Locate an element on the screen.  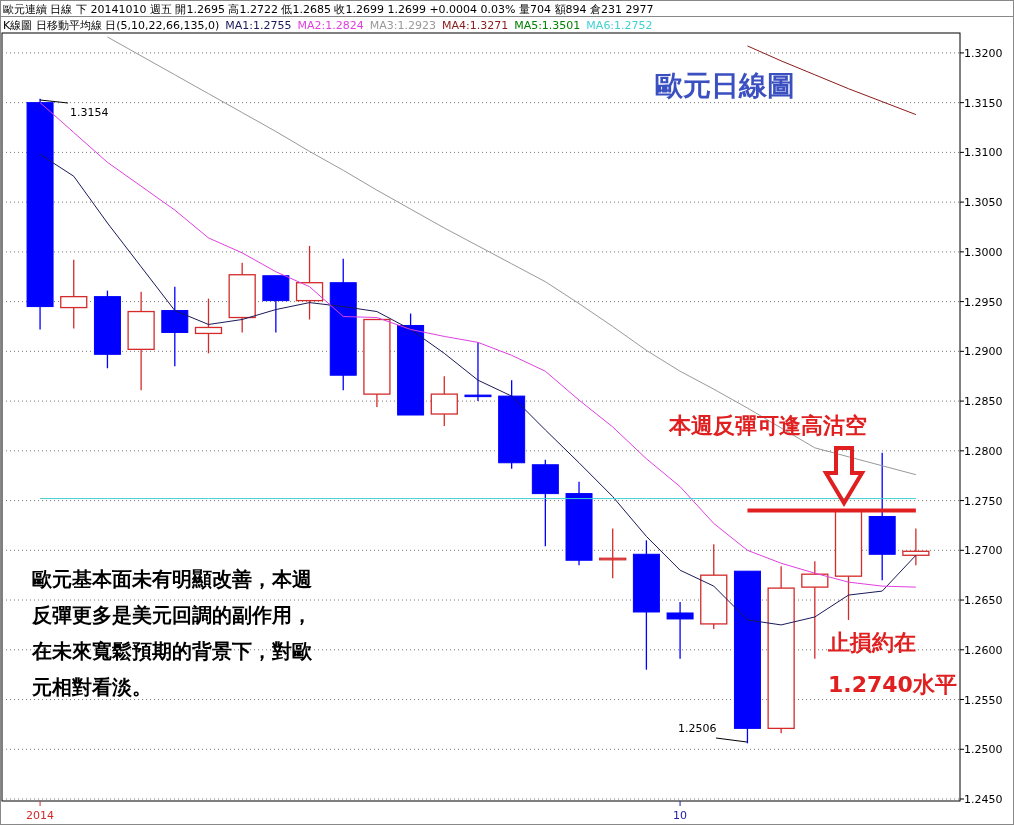
y-tick-label: 1.2950 is located at coordinates (983, 302).